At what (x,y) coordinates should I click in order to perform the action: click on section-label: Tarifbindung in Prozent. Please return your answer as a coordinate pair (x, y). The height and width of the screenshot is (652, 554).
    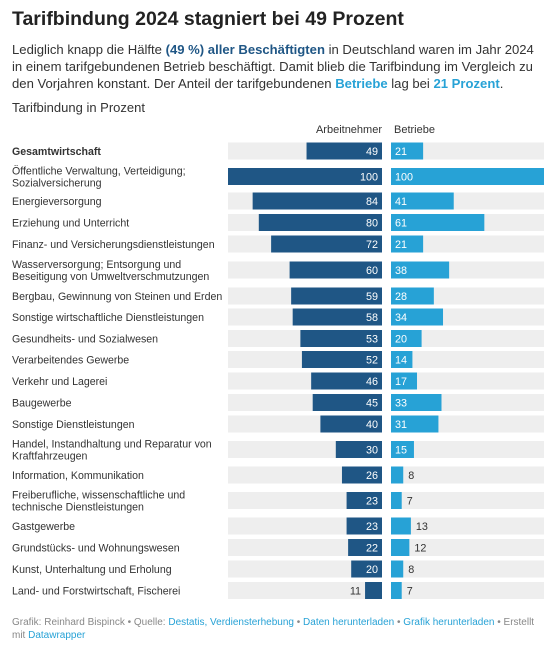
    Looking at the image, I should click on (78, 107).